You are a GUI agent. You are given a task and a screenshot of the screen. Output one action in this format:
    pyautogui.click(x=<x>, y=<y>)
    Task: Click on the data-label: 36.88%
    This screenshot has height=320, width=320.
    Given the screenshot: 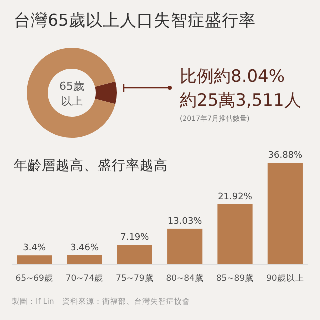 What is the action you would take?
    pyautogui.click(x=286, y=156)
    